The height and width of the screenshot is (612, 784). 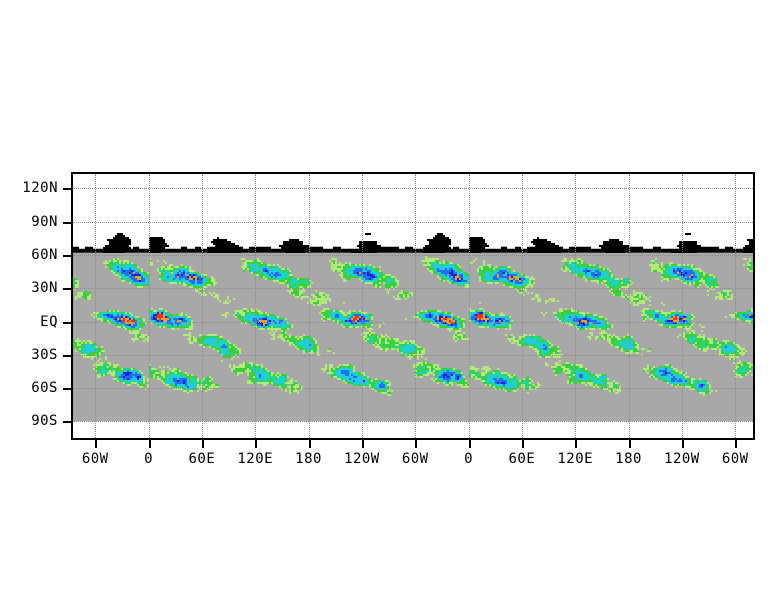 What do you see at coordinates (308, 459) in the screenshot?
I see `x-tick-label-180: 180` at bounding box center [308, 459].